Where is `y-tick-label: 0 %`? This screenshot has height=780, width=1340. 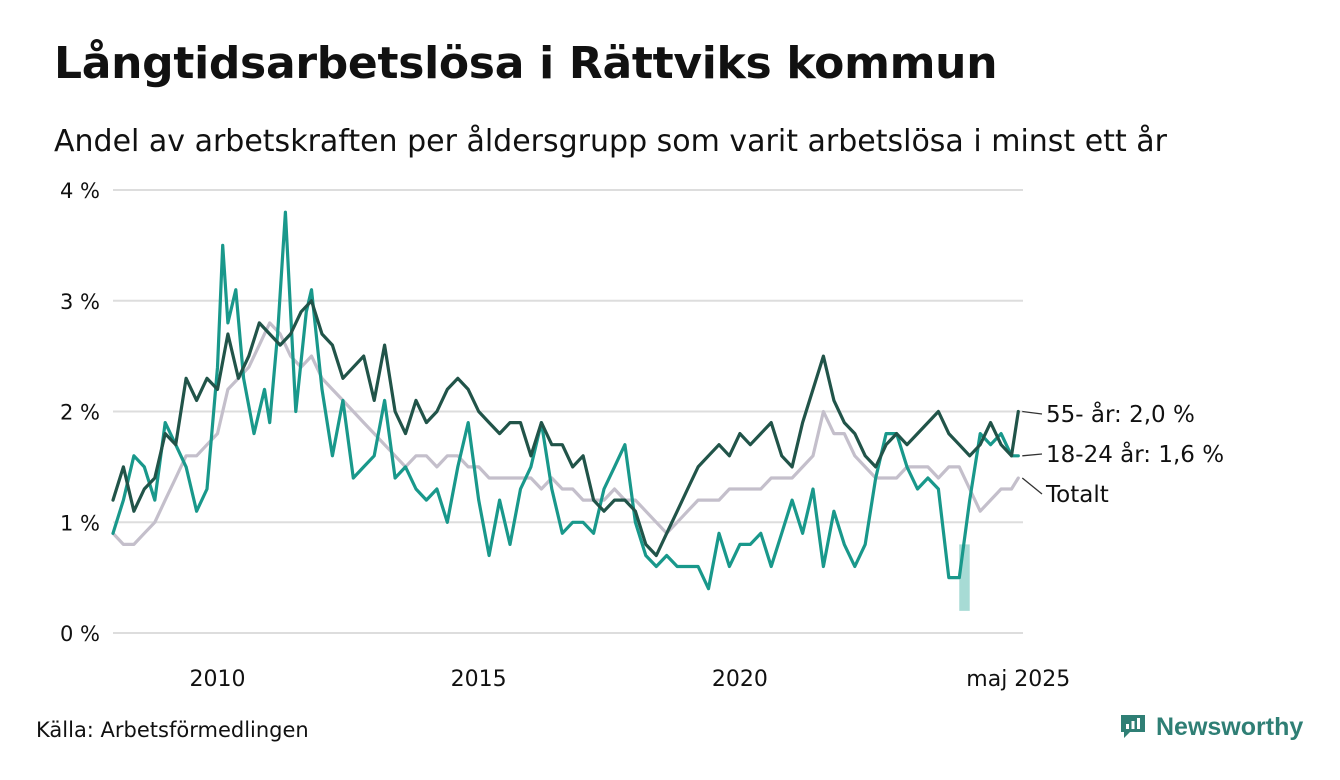 y-tick-label: 0 % is located at coordinates (80, 634).